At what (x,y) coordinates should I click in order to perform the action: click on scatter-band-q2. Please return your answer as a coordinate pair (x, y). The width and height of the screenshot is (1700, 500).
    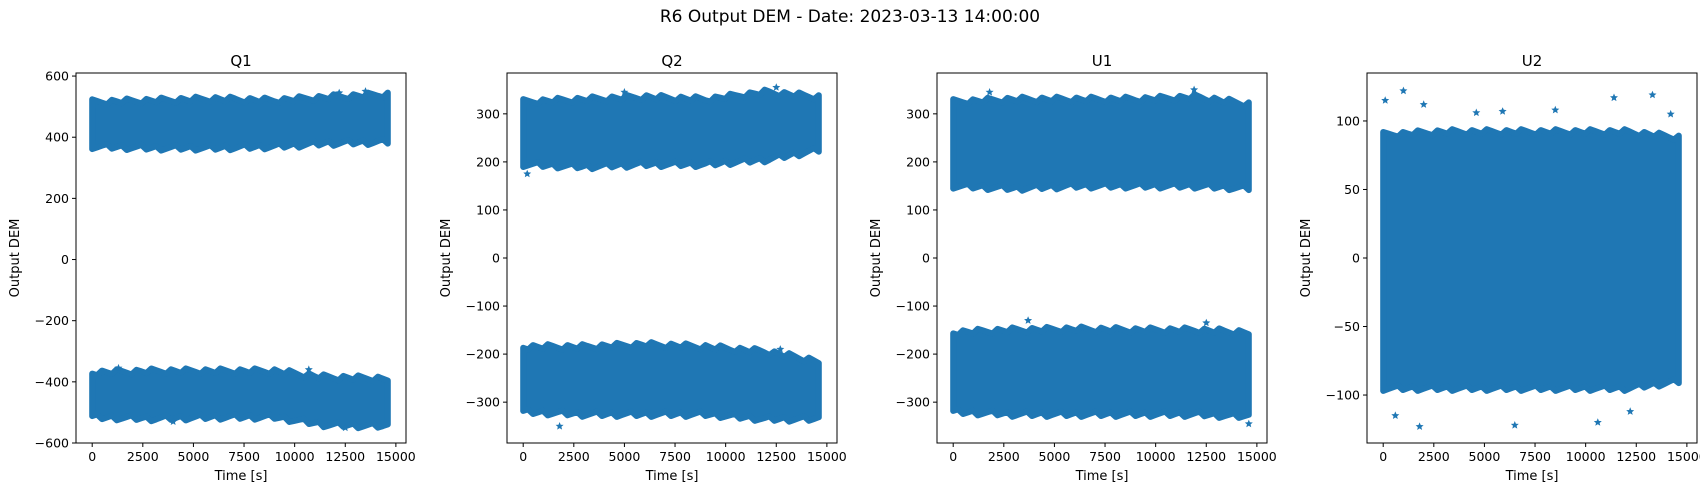
    Looking at the image, I should click on (671, 129).